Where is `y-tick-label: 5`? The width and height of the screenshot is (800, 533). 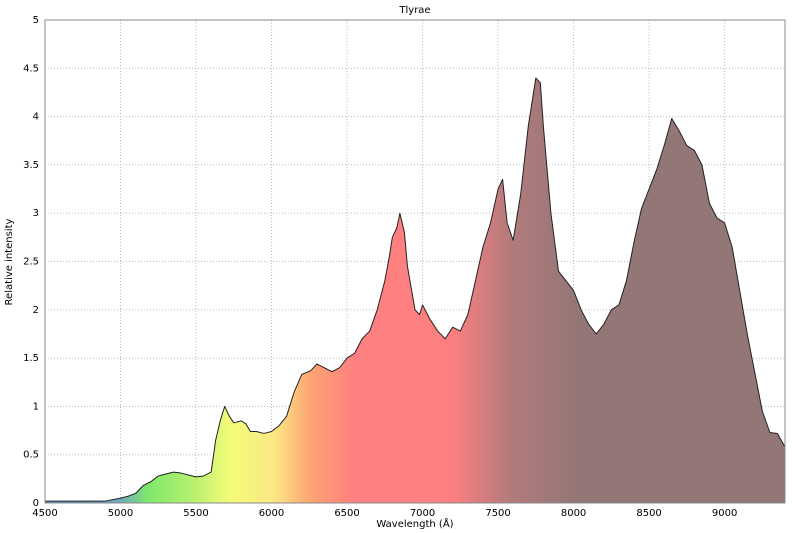 y-tick-label: 5 is located at coordinates (36, 20).